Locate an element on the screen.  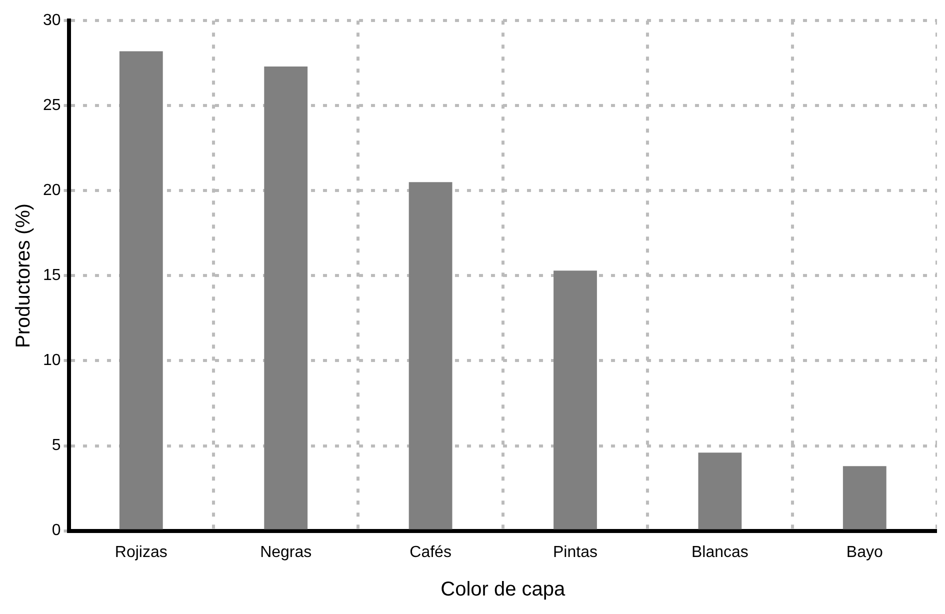
x-tick-label: Cafés is located at coordinates (431, 552).